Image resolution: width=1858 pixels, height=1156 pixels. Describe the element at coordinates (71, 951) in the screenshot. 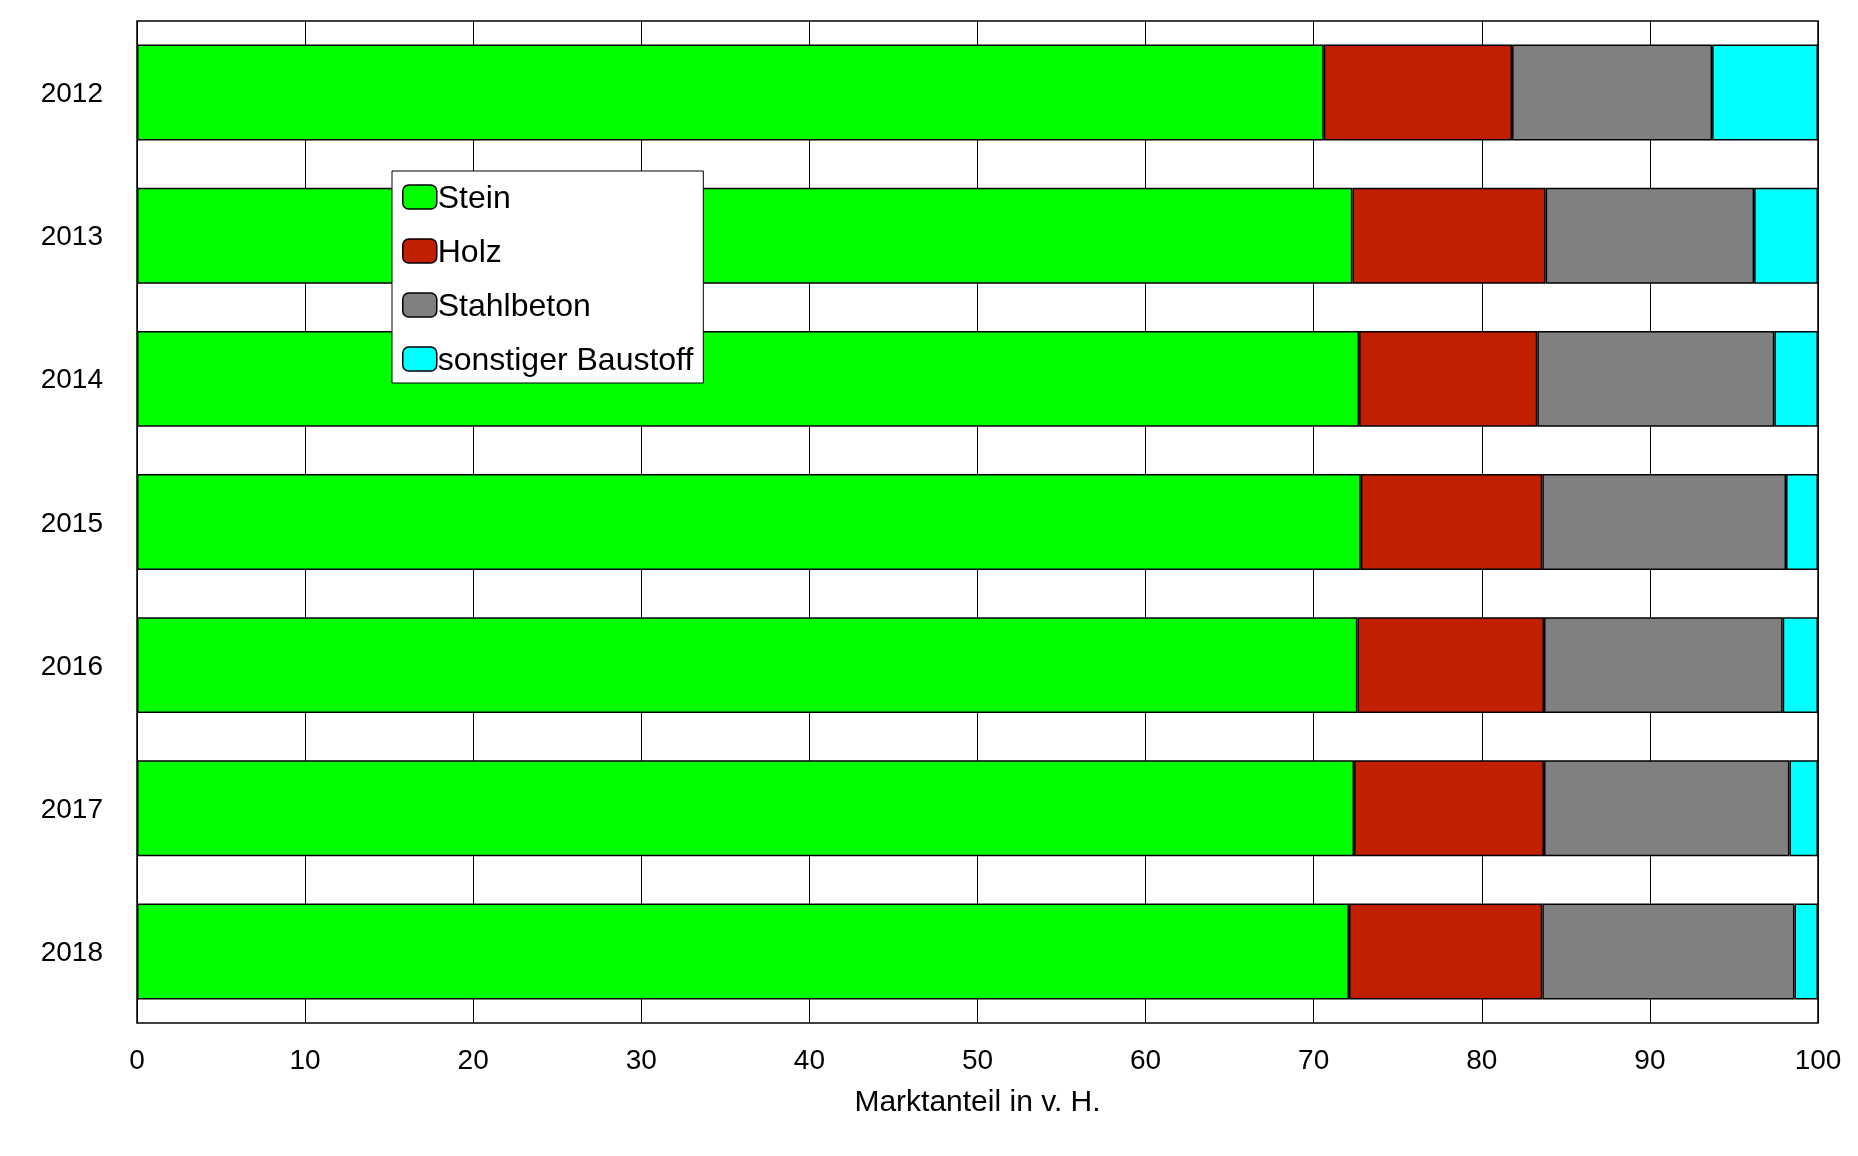

I see `y-tick-label: 2018` at that location.